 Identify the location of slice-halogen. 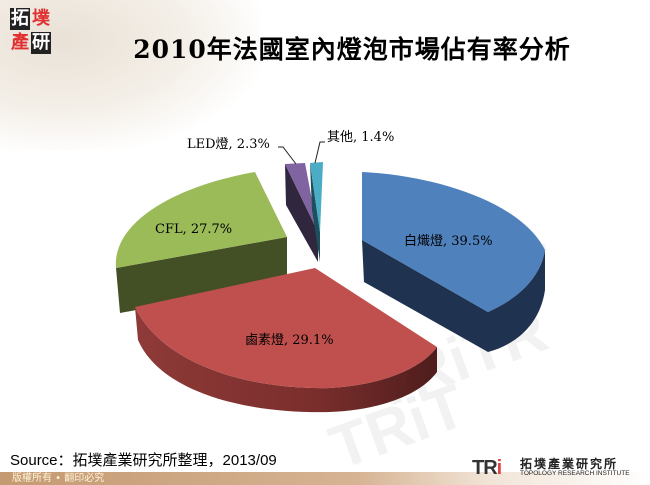
(286, 340).